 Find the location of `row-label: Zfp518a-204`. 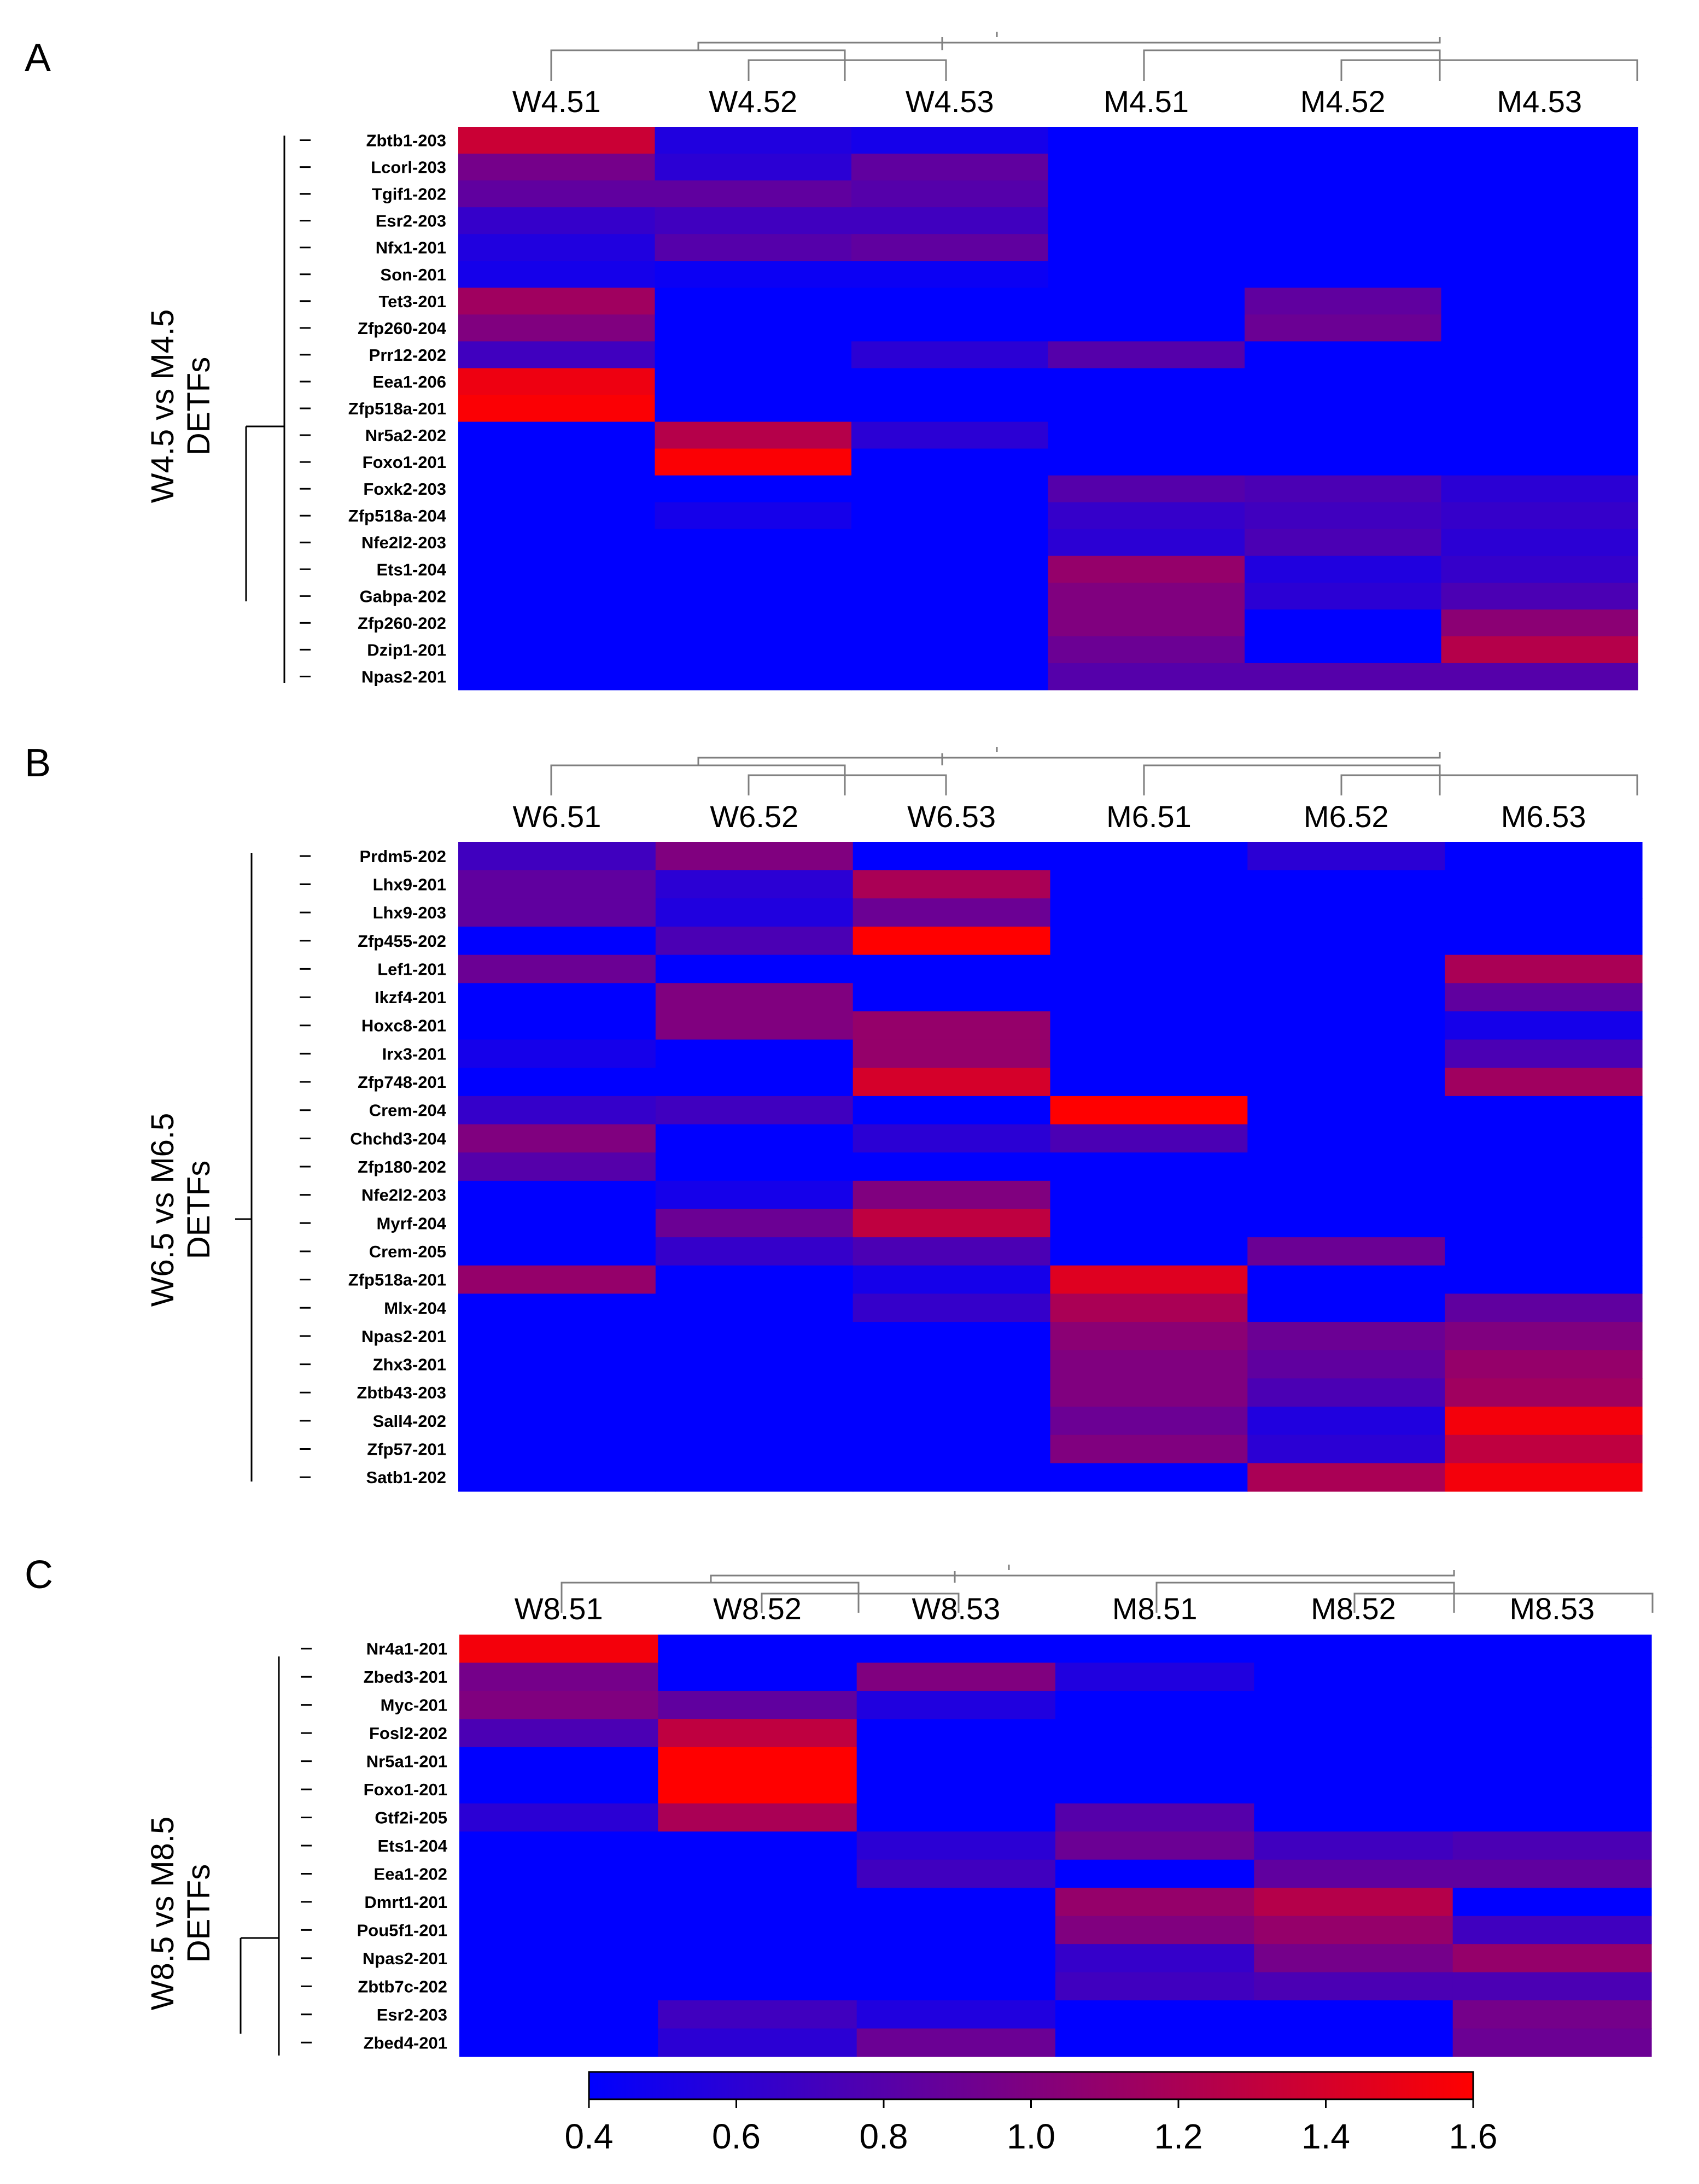

row-label: Zfp518a-204 is located at coordinates (397, 515).